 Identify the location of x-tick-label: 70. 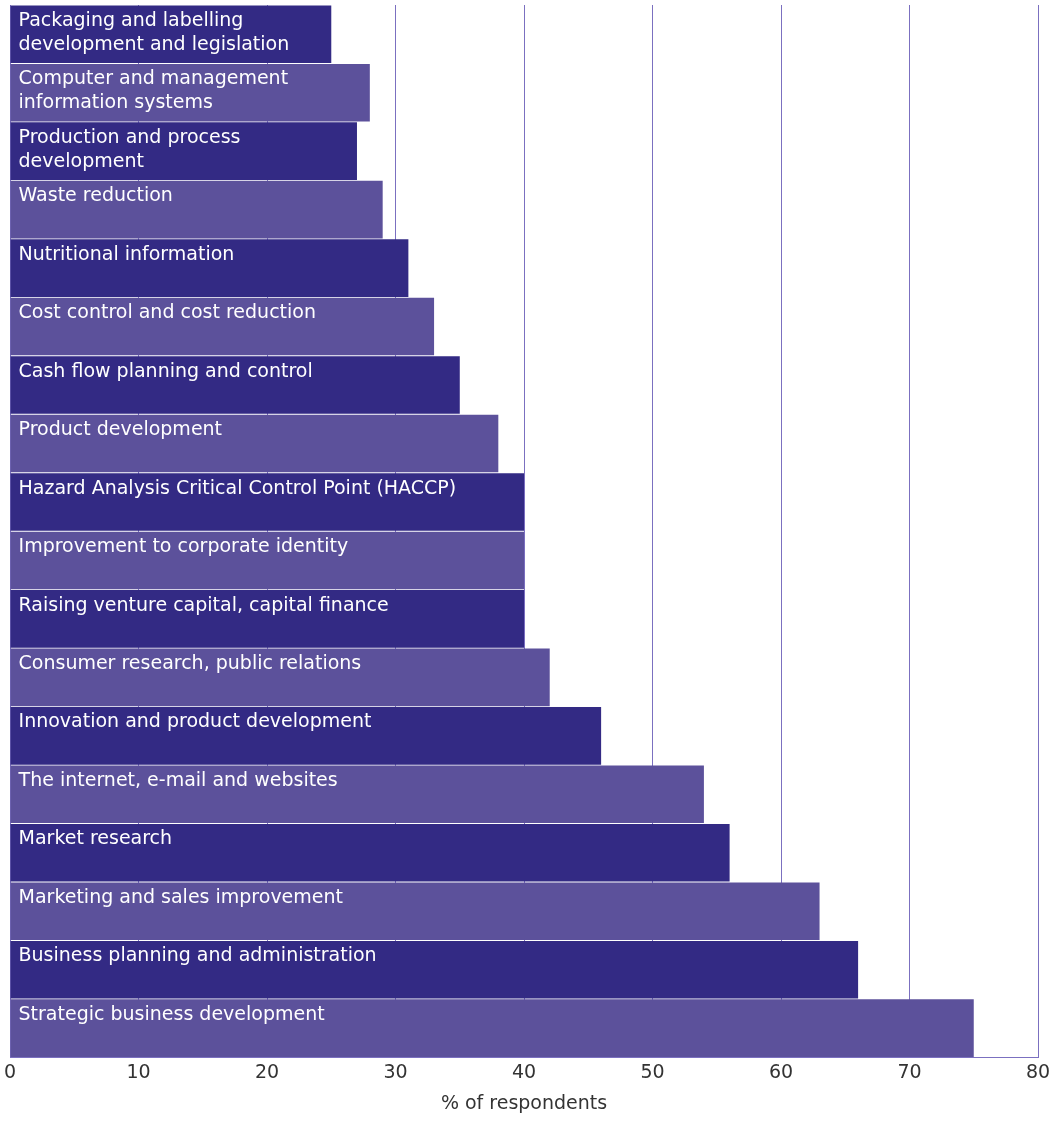
(909, 1070).